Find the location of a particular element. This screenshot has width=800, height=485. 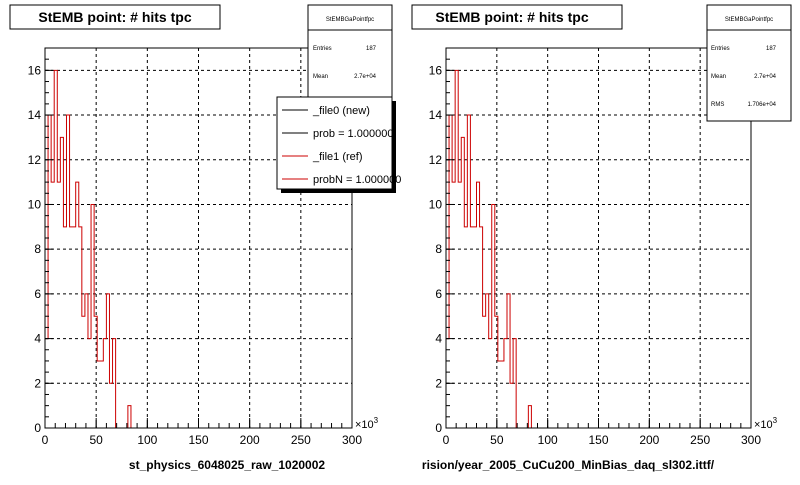

panel-left-stats-name: StEMBGaPointfpc is located at coordinates (350, 20).